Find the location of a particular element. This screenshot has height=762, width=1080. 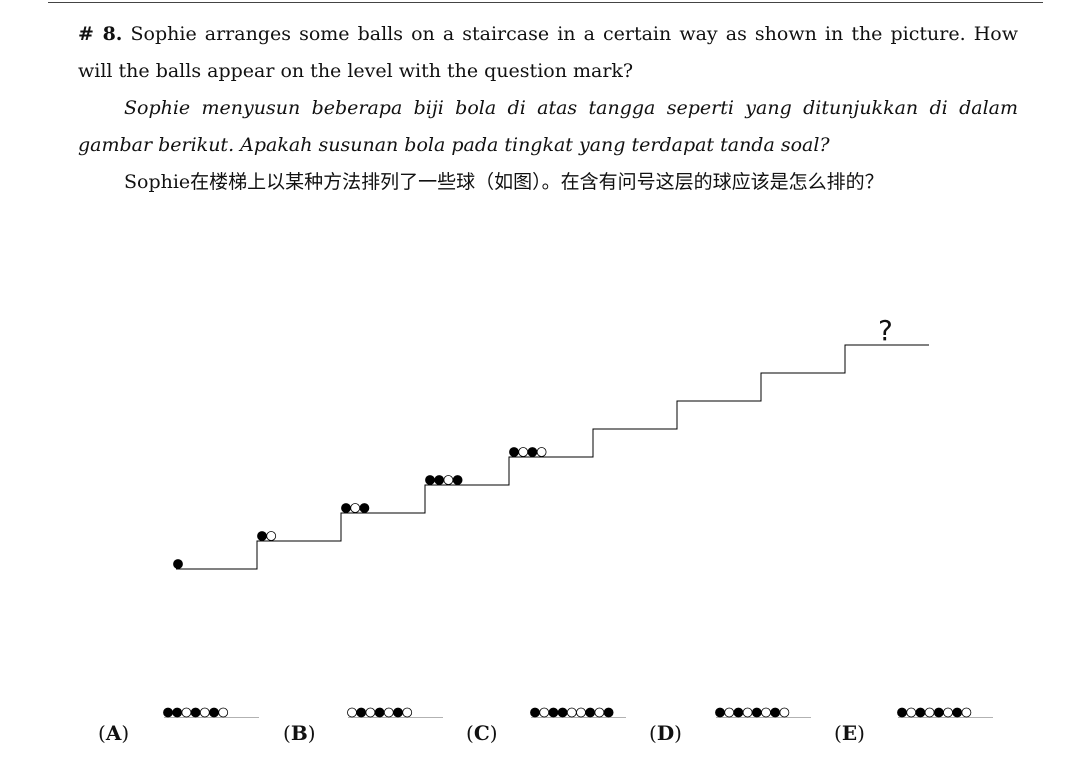

option-e-label: (E) is located at coordinates (849, 733).